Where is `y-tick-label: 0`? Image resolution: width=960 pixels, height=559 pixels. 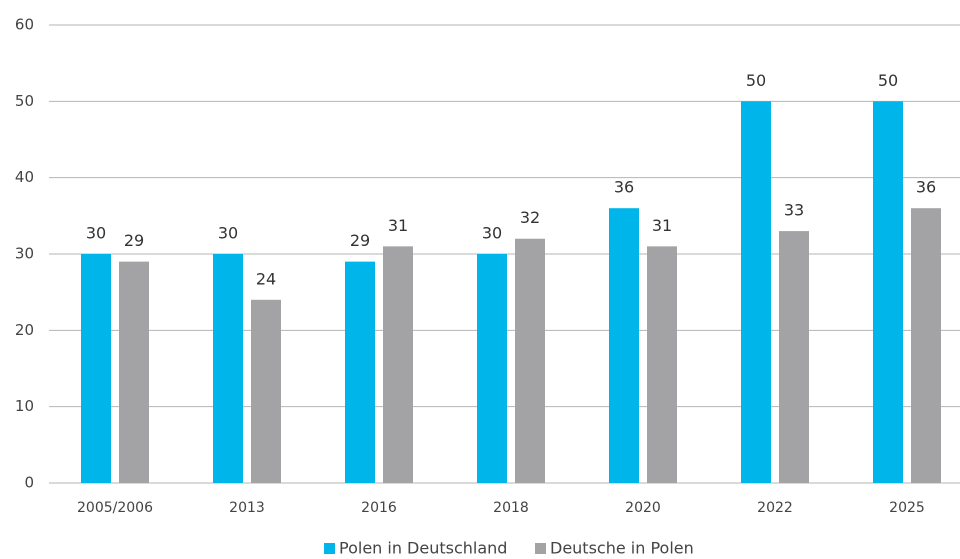
y-tick-label: 0 is located at coordinates (29, 483).